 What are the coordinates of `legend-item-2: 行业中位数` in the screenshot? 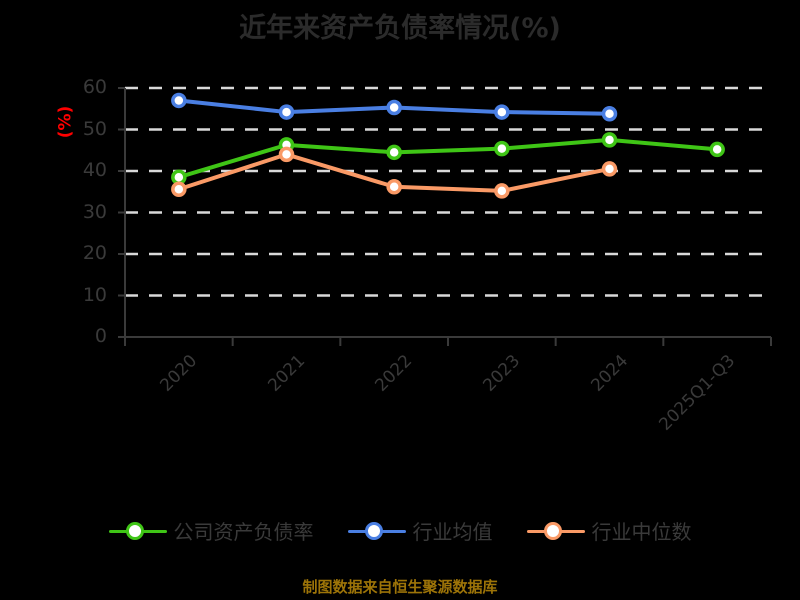 It's located at (609, 530).